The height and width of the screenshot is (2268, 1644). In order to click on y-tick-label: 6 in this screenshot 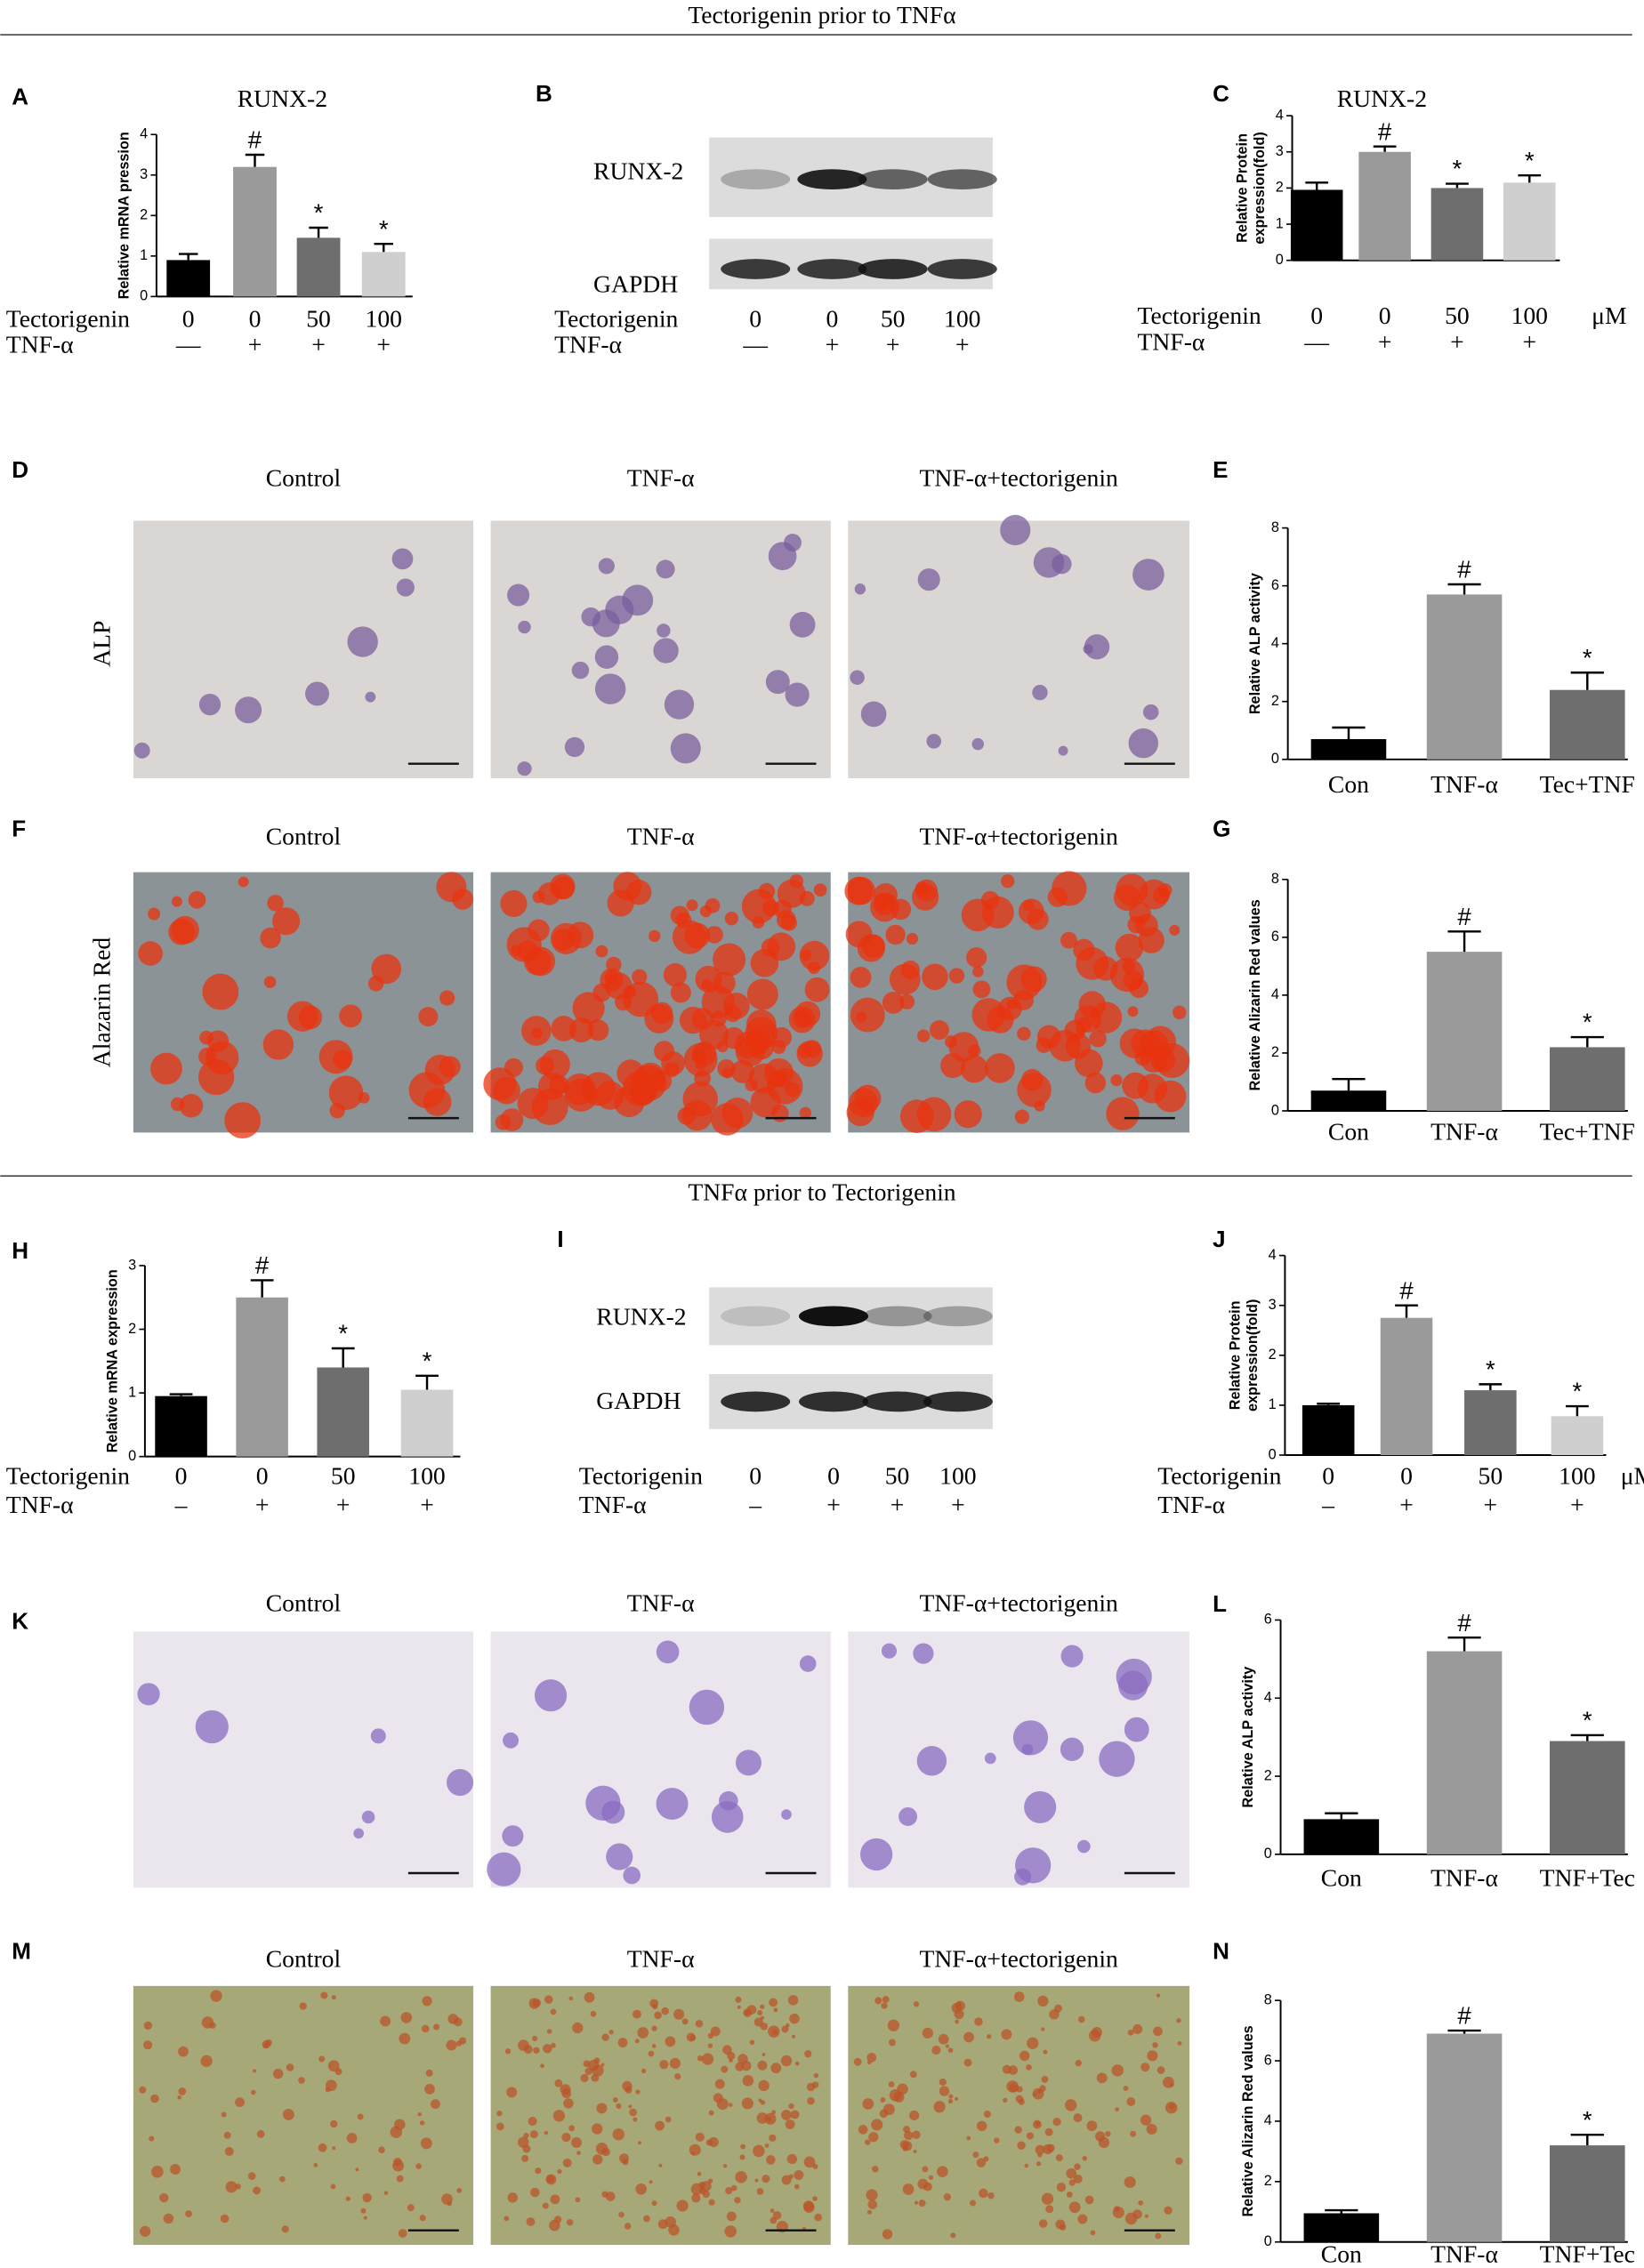, I will do `click(1275, 585)`.